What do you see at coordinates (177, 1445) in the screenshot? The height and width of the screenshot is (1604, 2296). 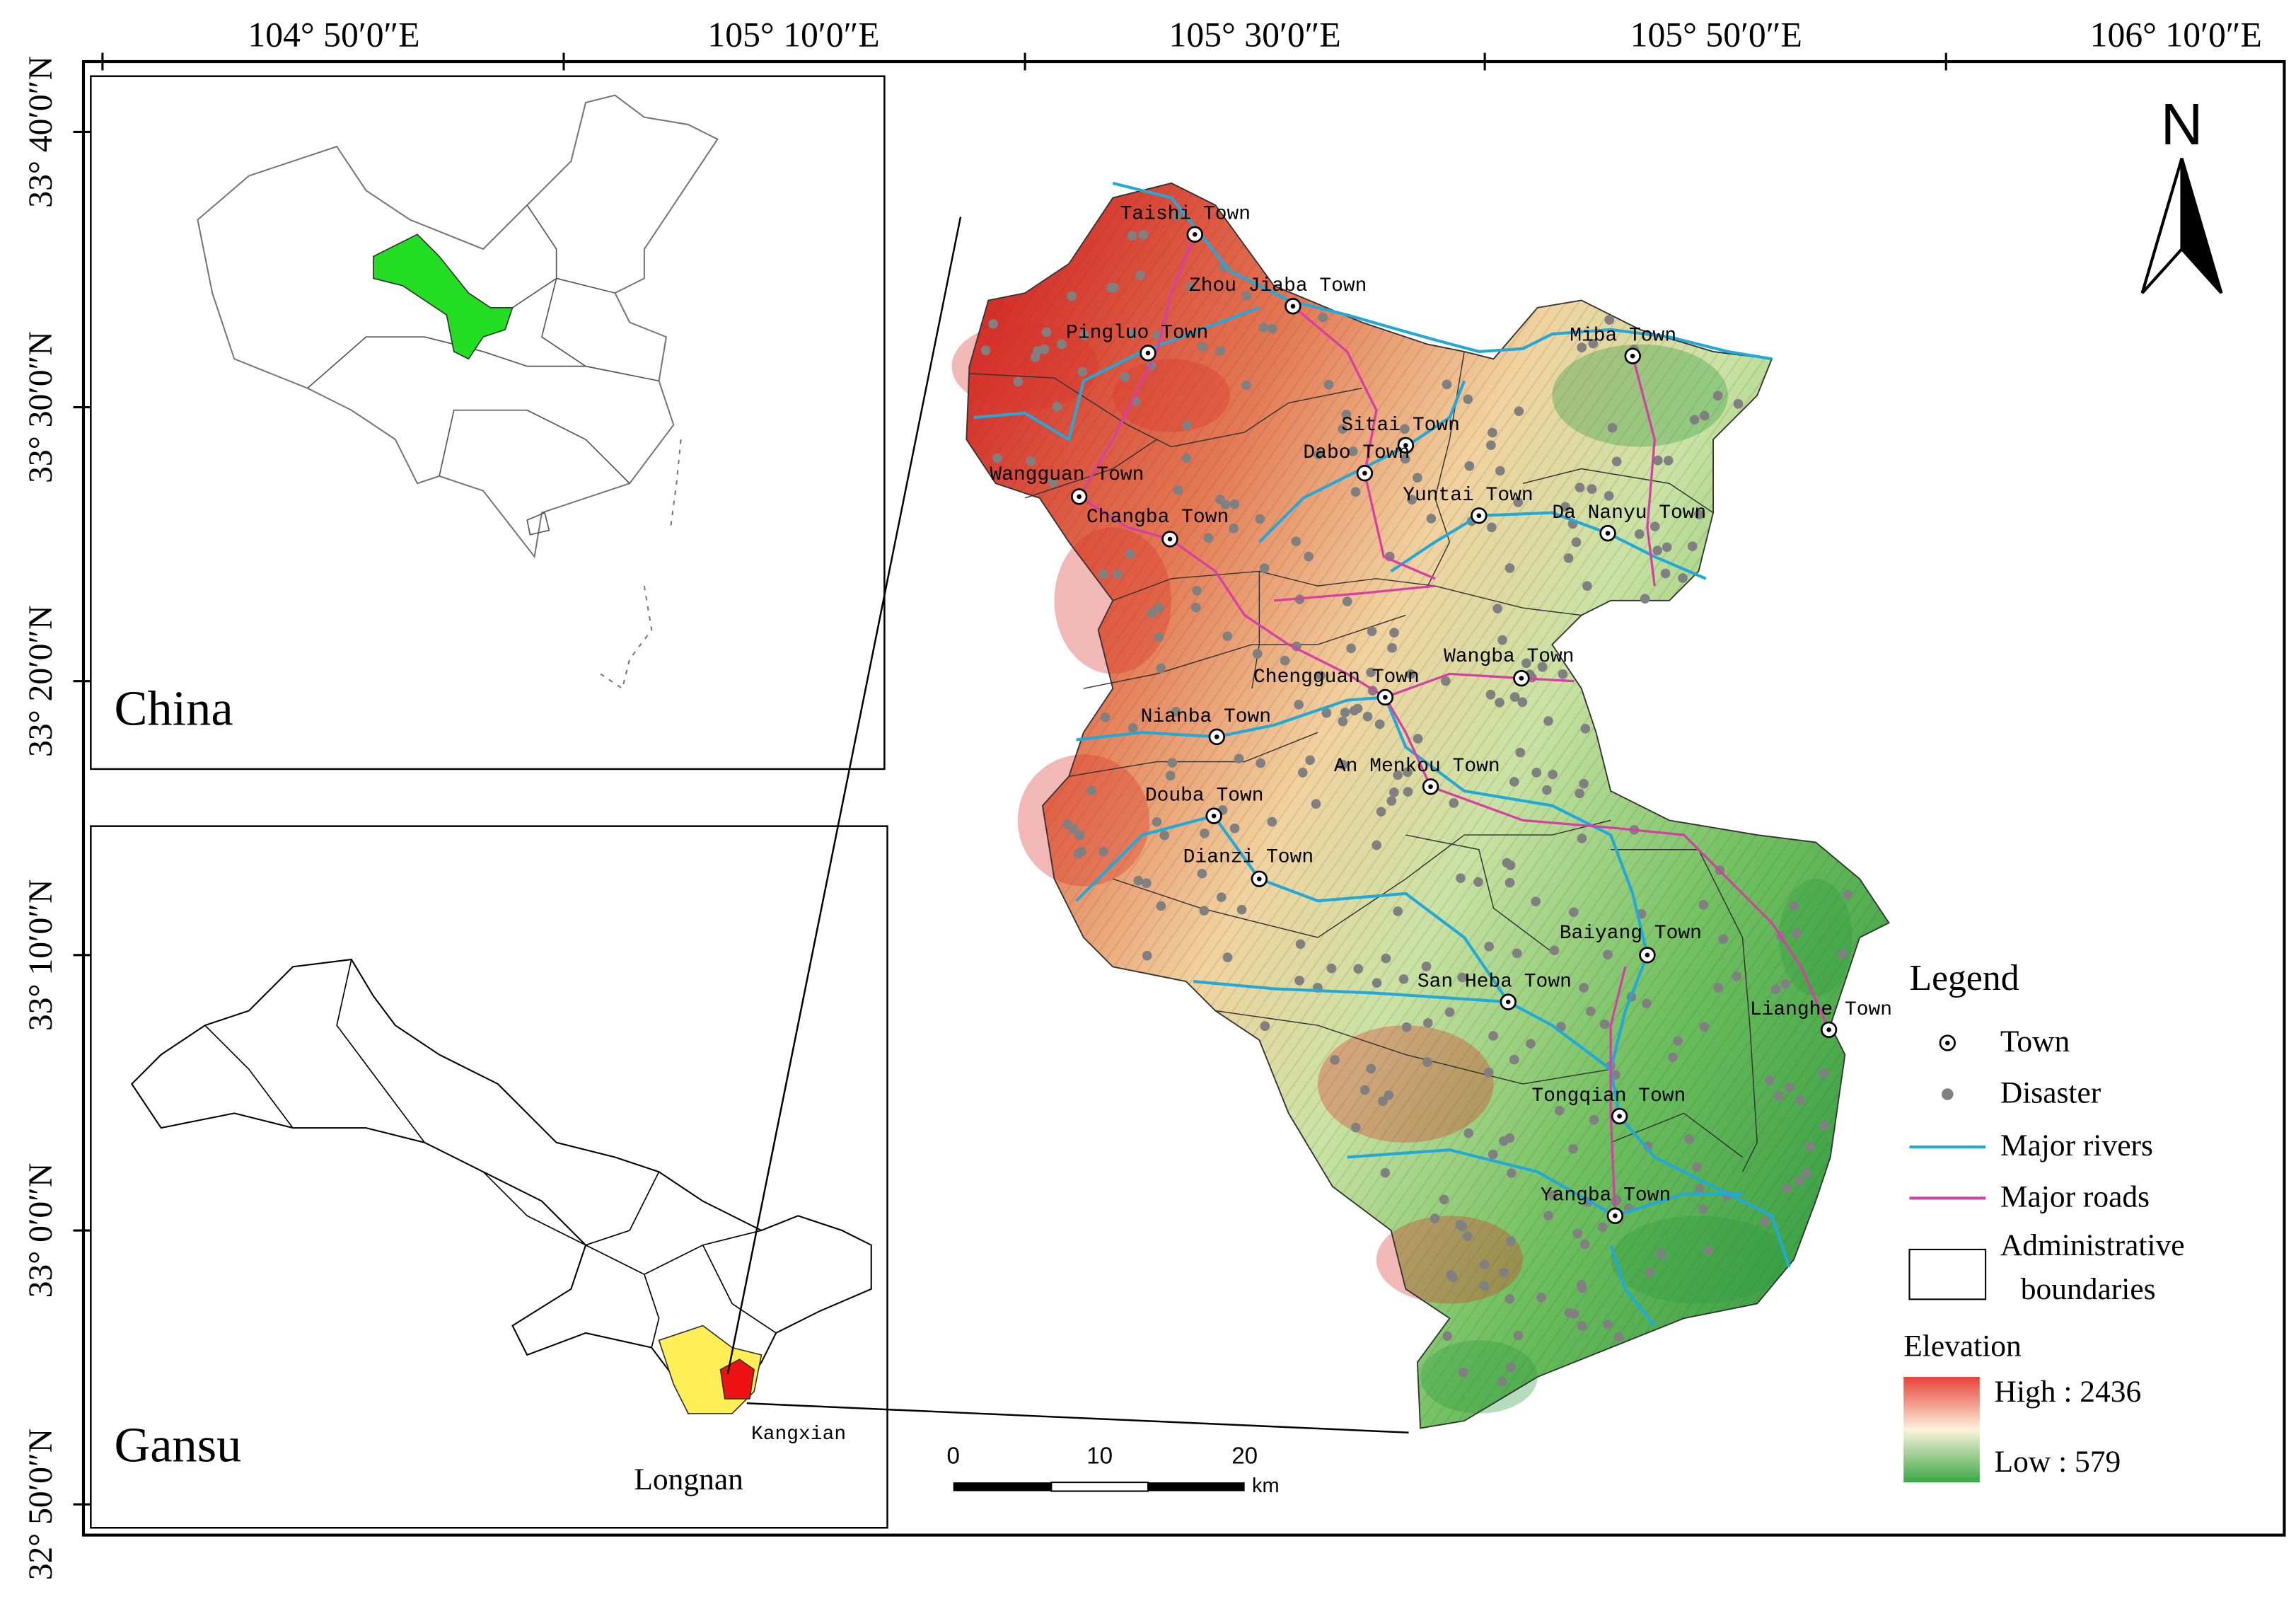 I see `gansu-label: Gansu` at bounding box center [177, 1445].